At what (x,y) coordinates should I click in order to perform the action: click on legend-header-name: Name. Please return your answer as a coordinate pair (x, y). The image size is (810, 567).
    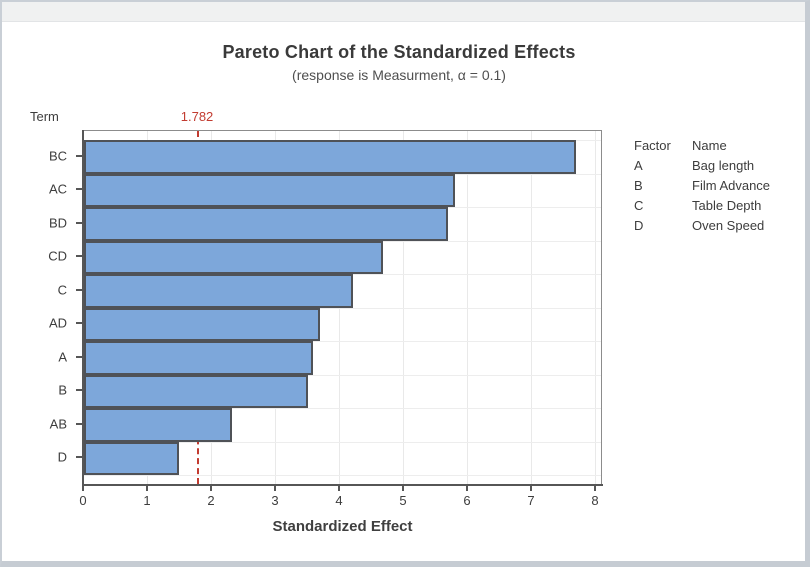
    Looking at the image, I should click on (709, 145).